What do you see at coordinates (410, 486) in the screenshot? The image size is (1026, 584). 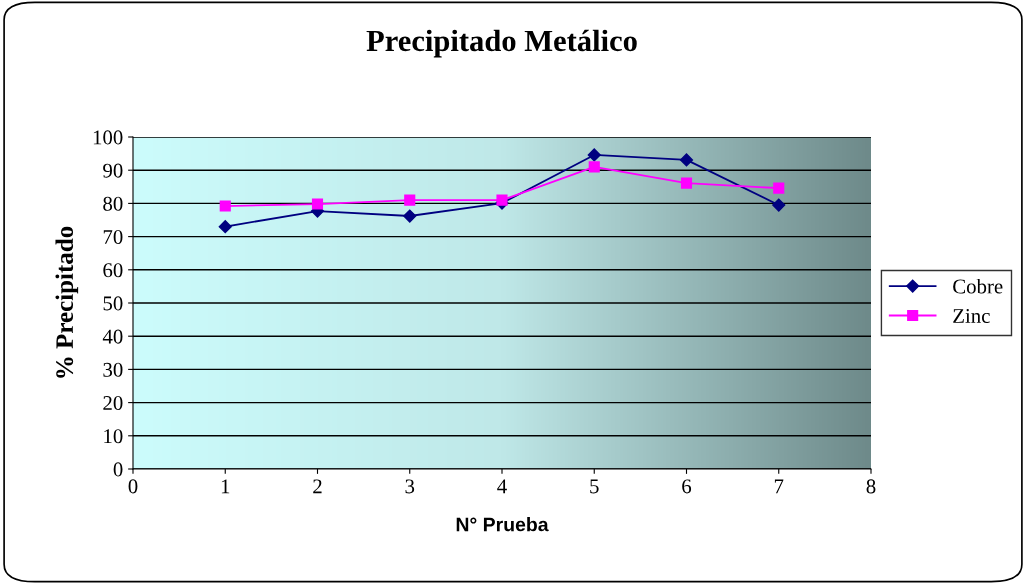 I see `x-tick-label: 3` at bounding box center [410, 486].